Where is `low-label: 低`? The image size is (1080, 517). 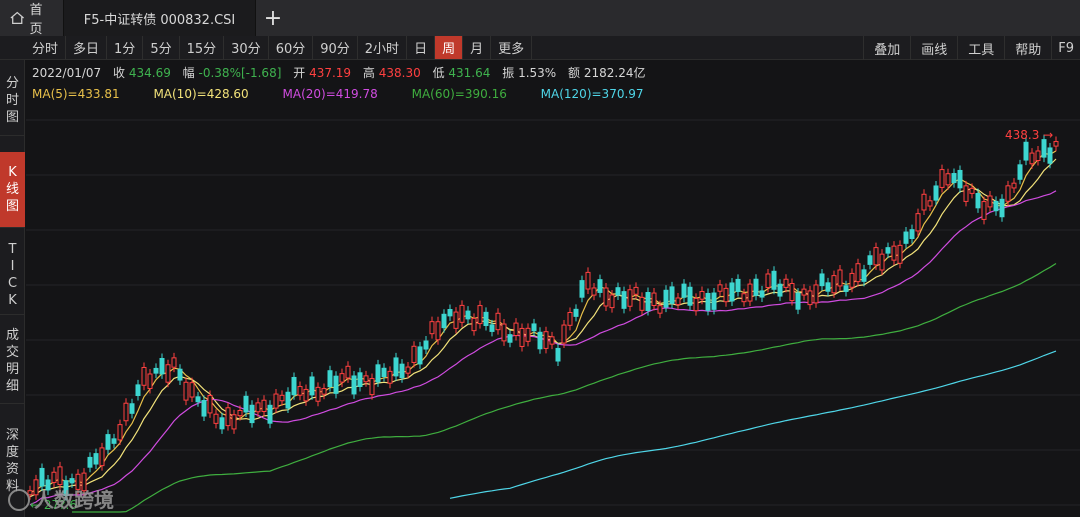
low-label: 低 is located at coordinates (438, 73).